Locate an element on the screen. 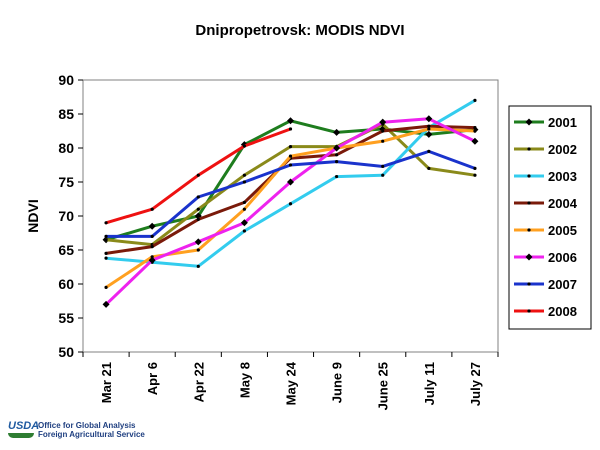  legend-box is located at coordinates (550, 217).